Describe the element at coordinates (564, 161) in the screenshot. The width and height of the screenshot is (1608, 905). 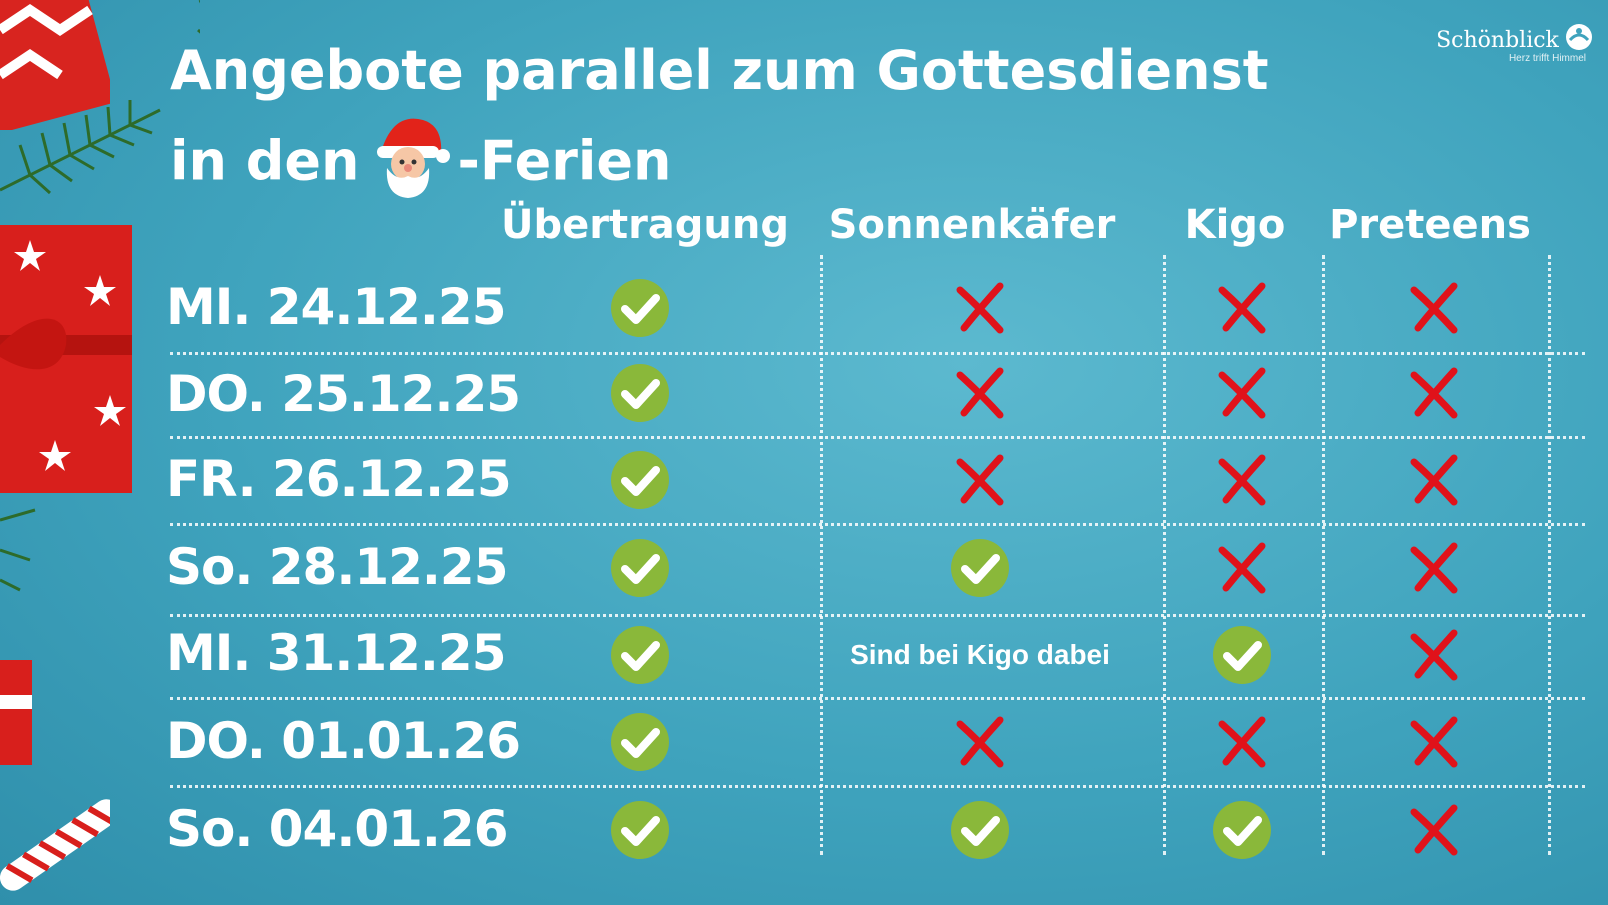
I see `subtitle-suffix: -Ferien` at that location.